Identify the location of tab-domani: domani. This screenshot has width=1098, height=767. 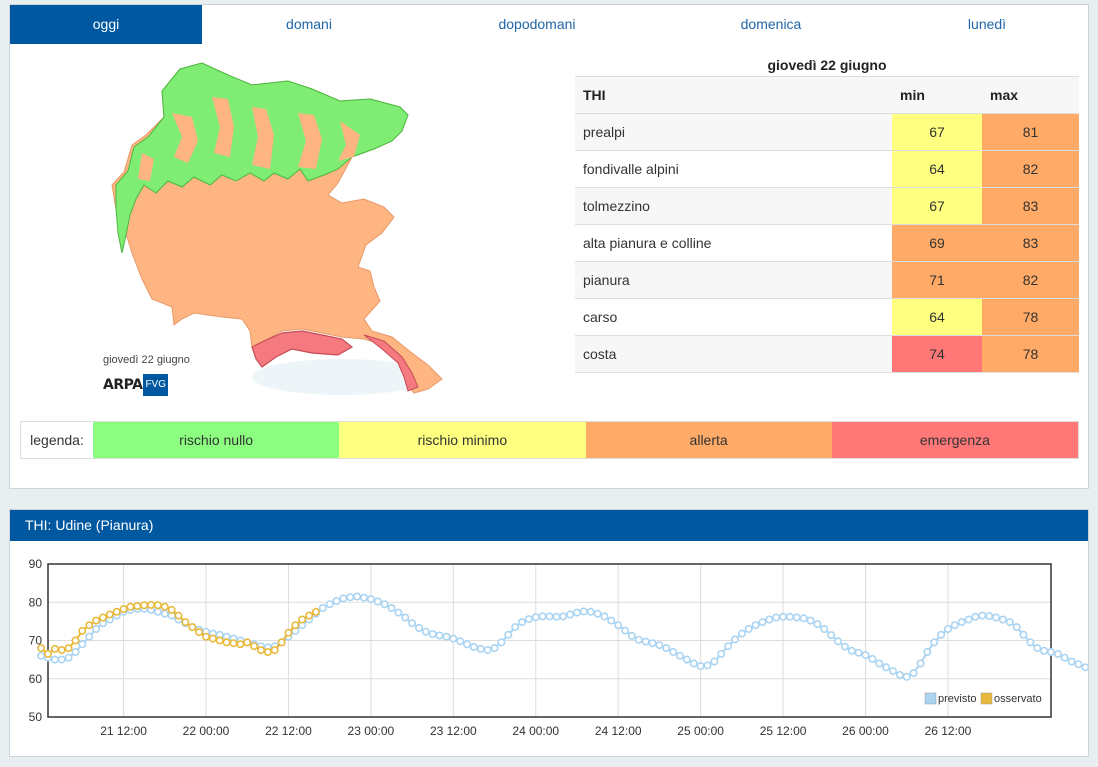
(309, 24).